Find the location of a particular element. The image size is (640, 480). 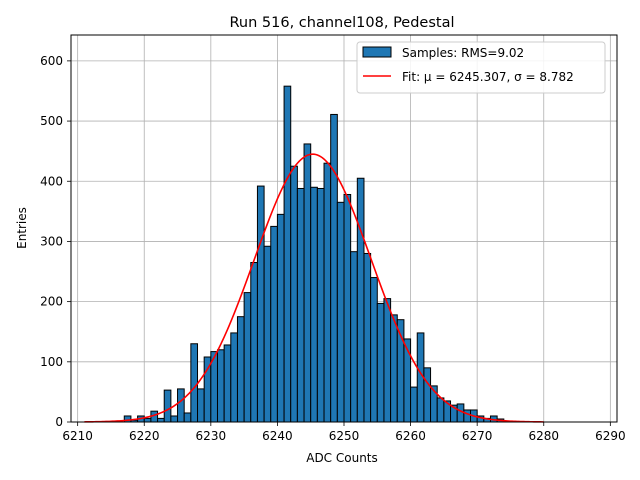

x-axis-ticks: 6210 6220 6230 6240 6250 6260 6270 6280 6290 is located at coordinates (344, 432).